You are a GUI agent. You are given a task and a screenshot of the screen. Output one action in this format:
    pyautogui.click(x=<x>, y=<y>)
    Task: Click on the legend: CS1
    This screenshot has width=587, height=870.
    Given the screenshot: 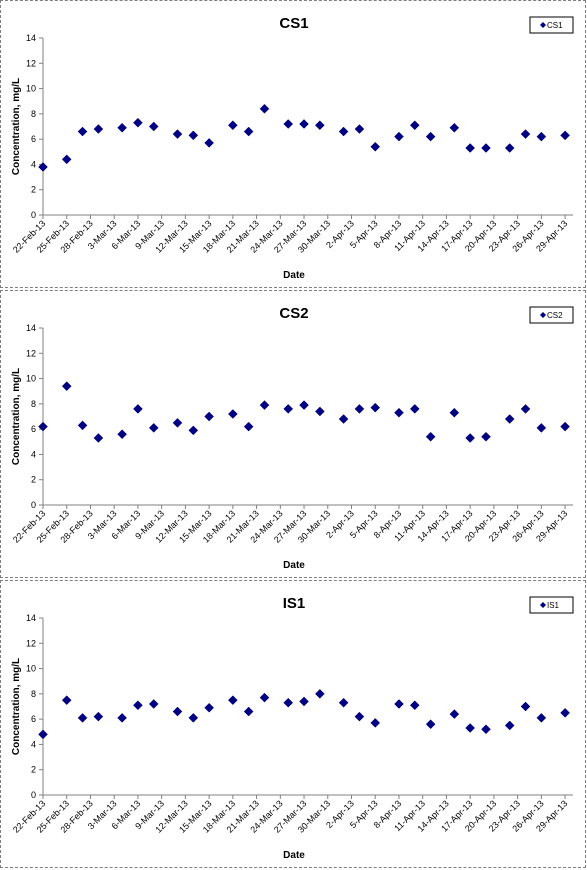 What is the action you would take?
    pyautogui.click(x=551, y=25)
    